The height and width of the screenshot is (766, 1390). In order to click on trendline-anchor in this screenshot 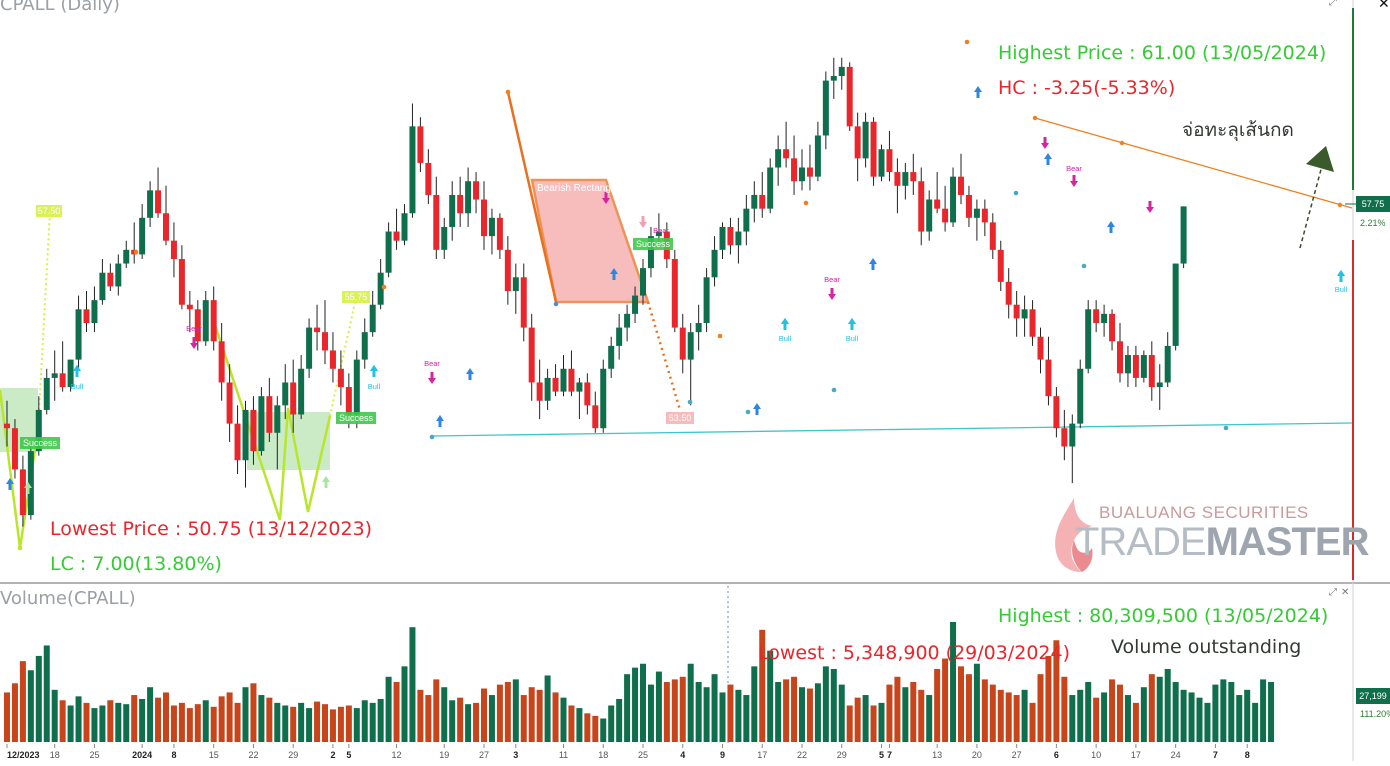, I will do `click(1035, 118)`.